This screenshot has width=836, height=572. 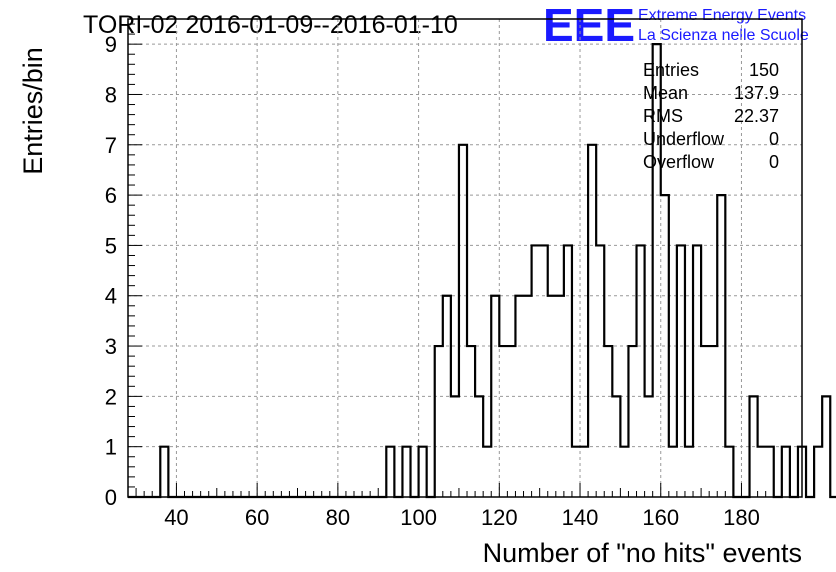 What do you see at coordinates (774, 162) in the screenshot?
I see `stats-value-overflow: 0` at bounding box center [774, 162].